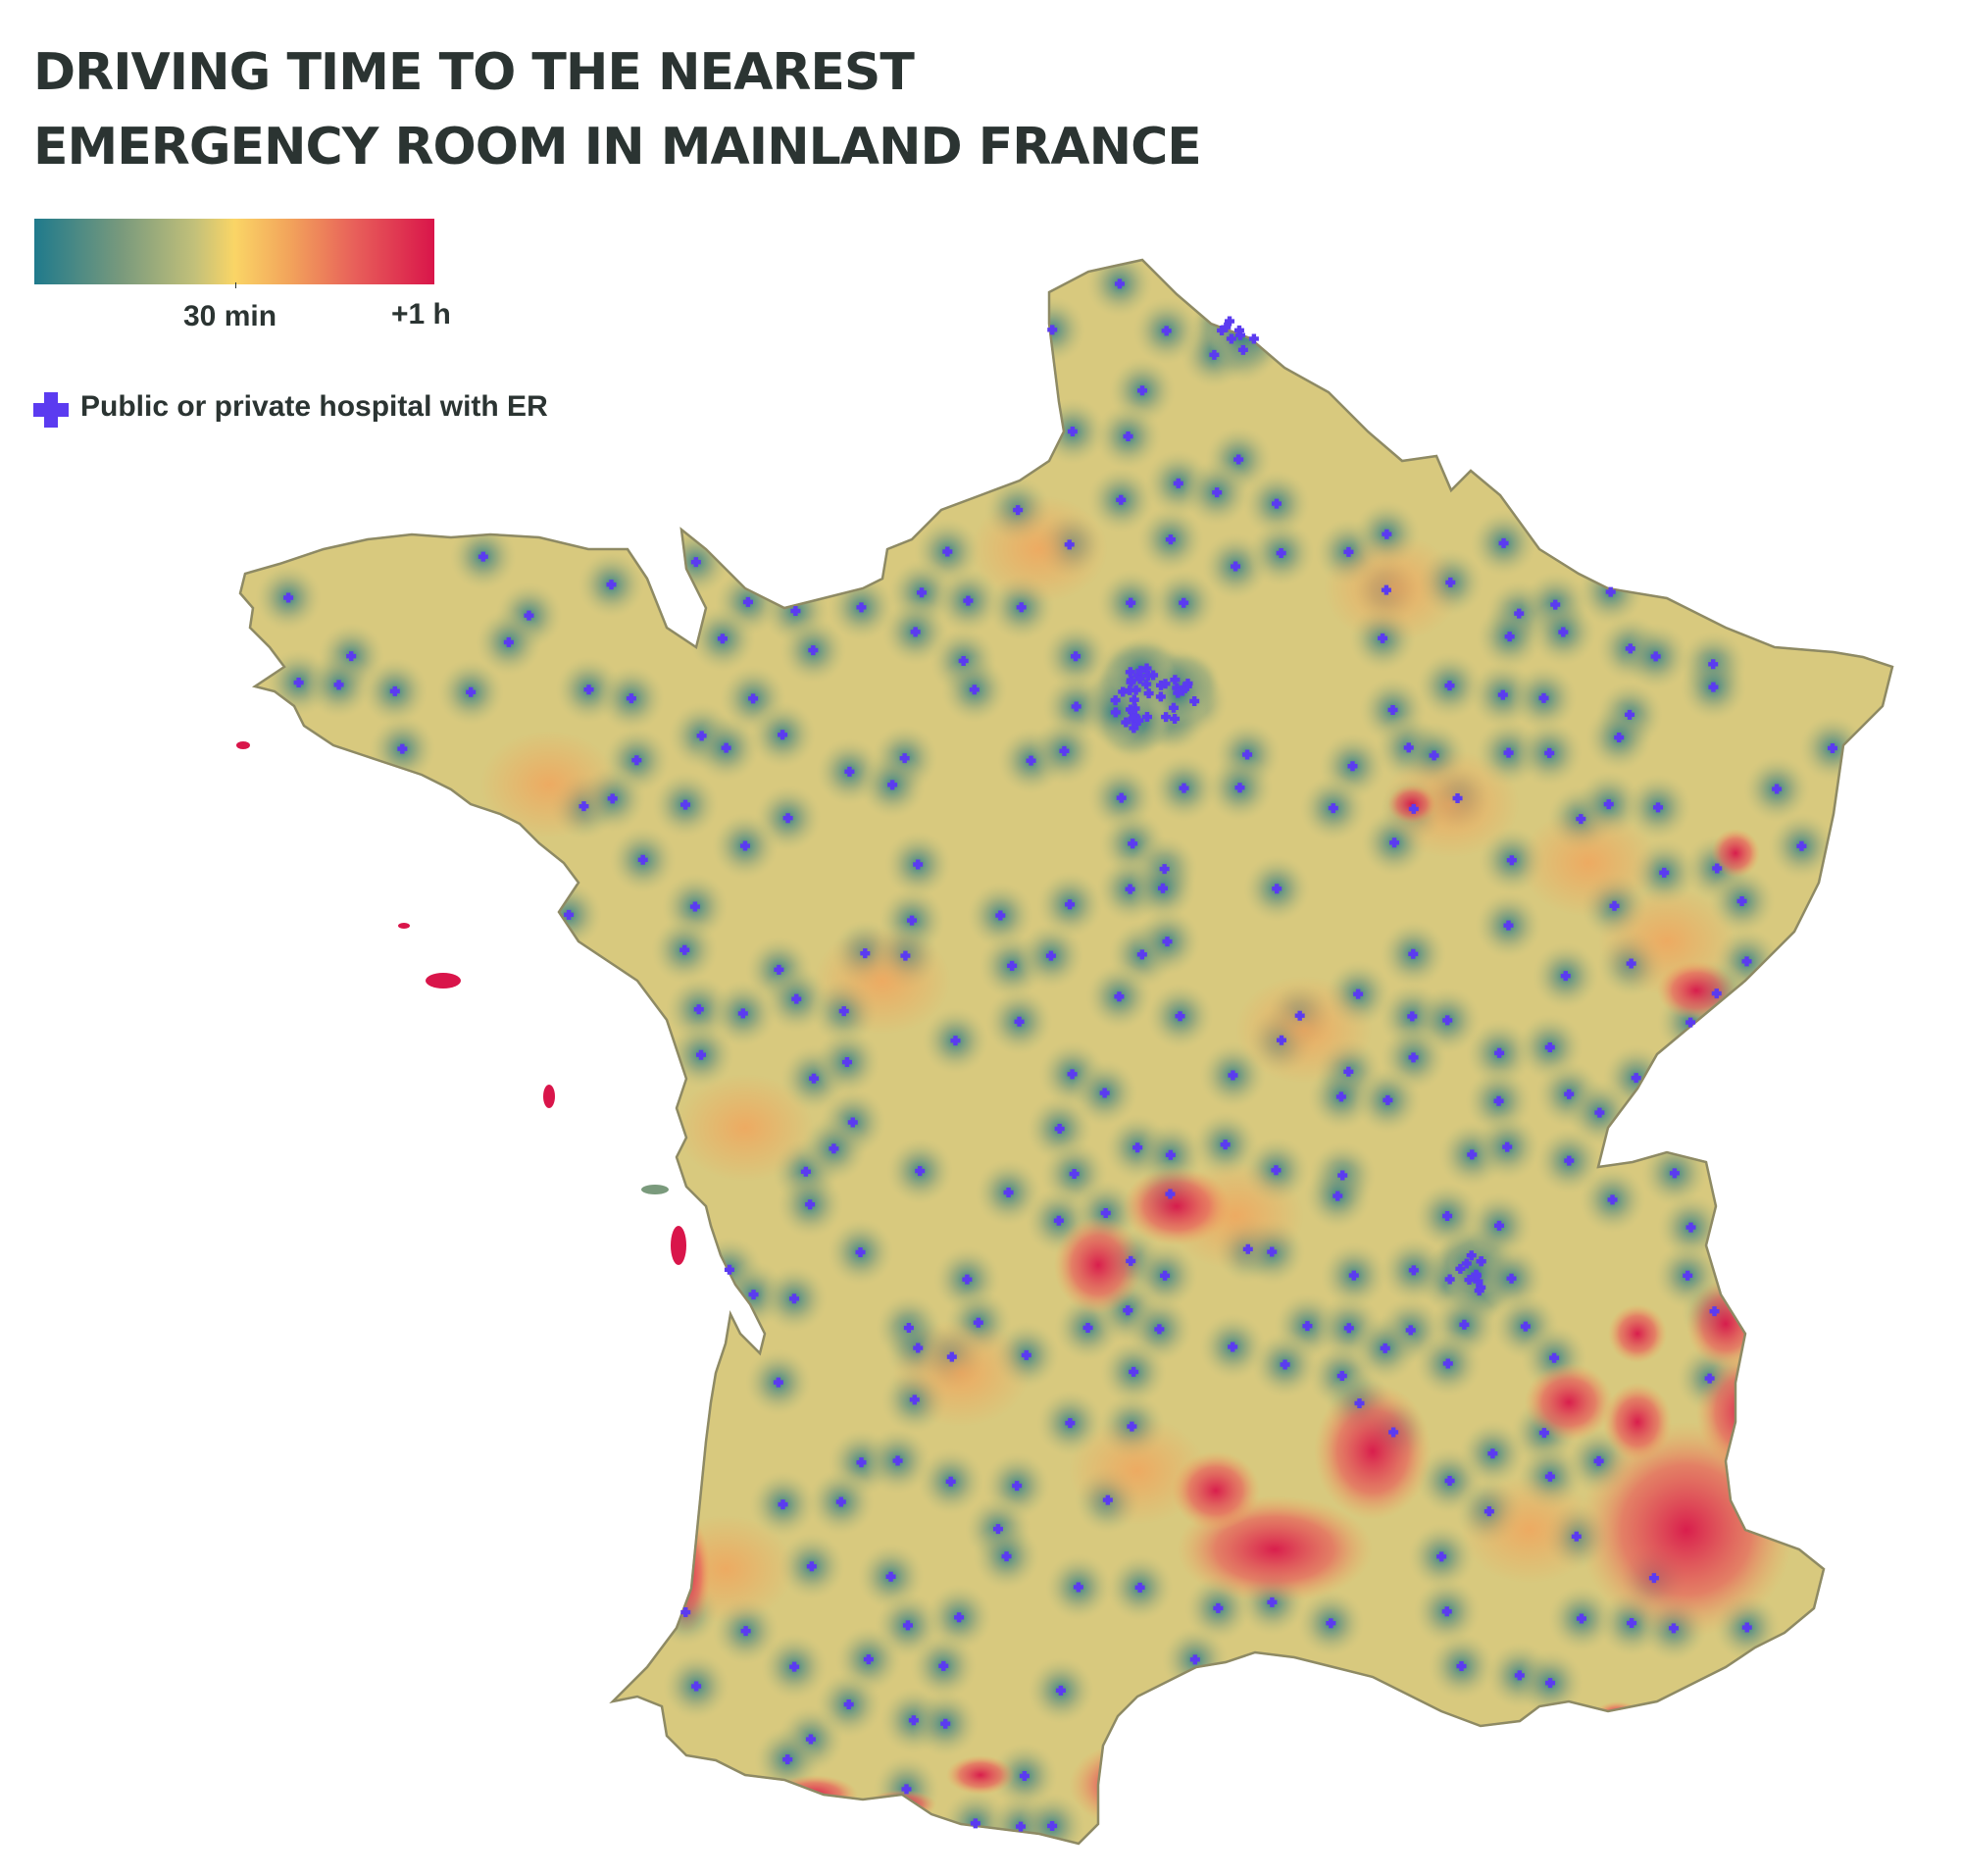  I want to click on island-noirmoutier, so click(549, 1096).